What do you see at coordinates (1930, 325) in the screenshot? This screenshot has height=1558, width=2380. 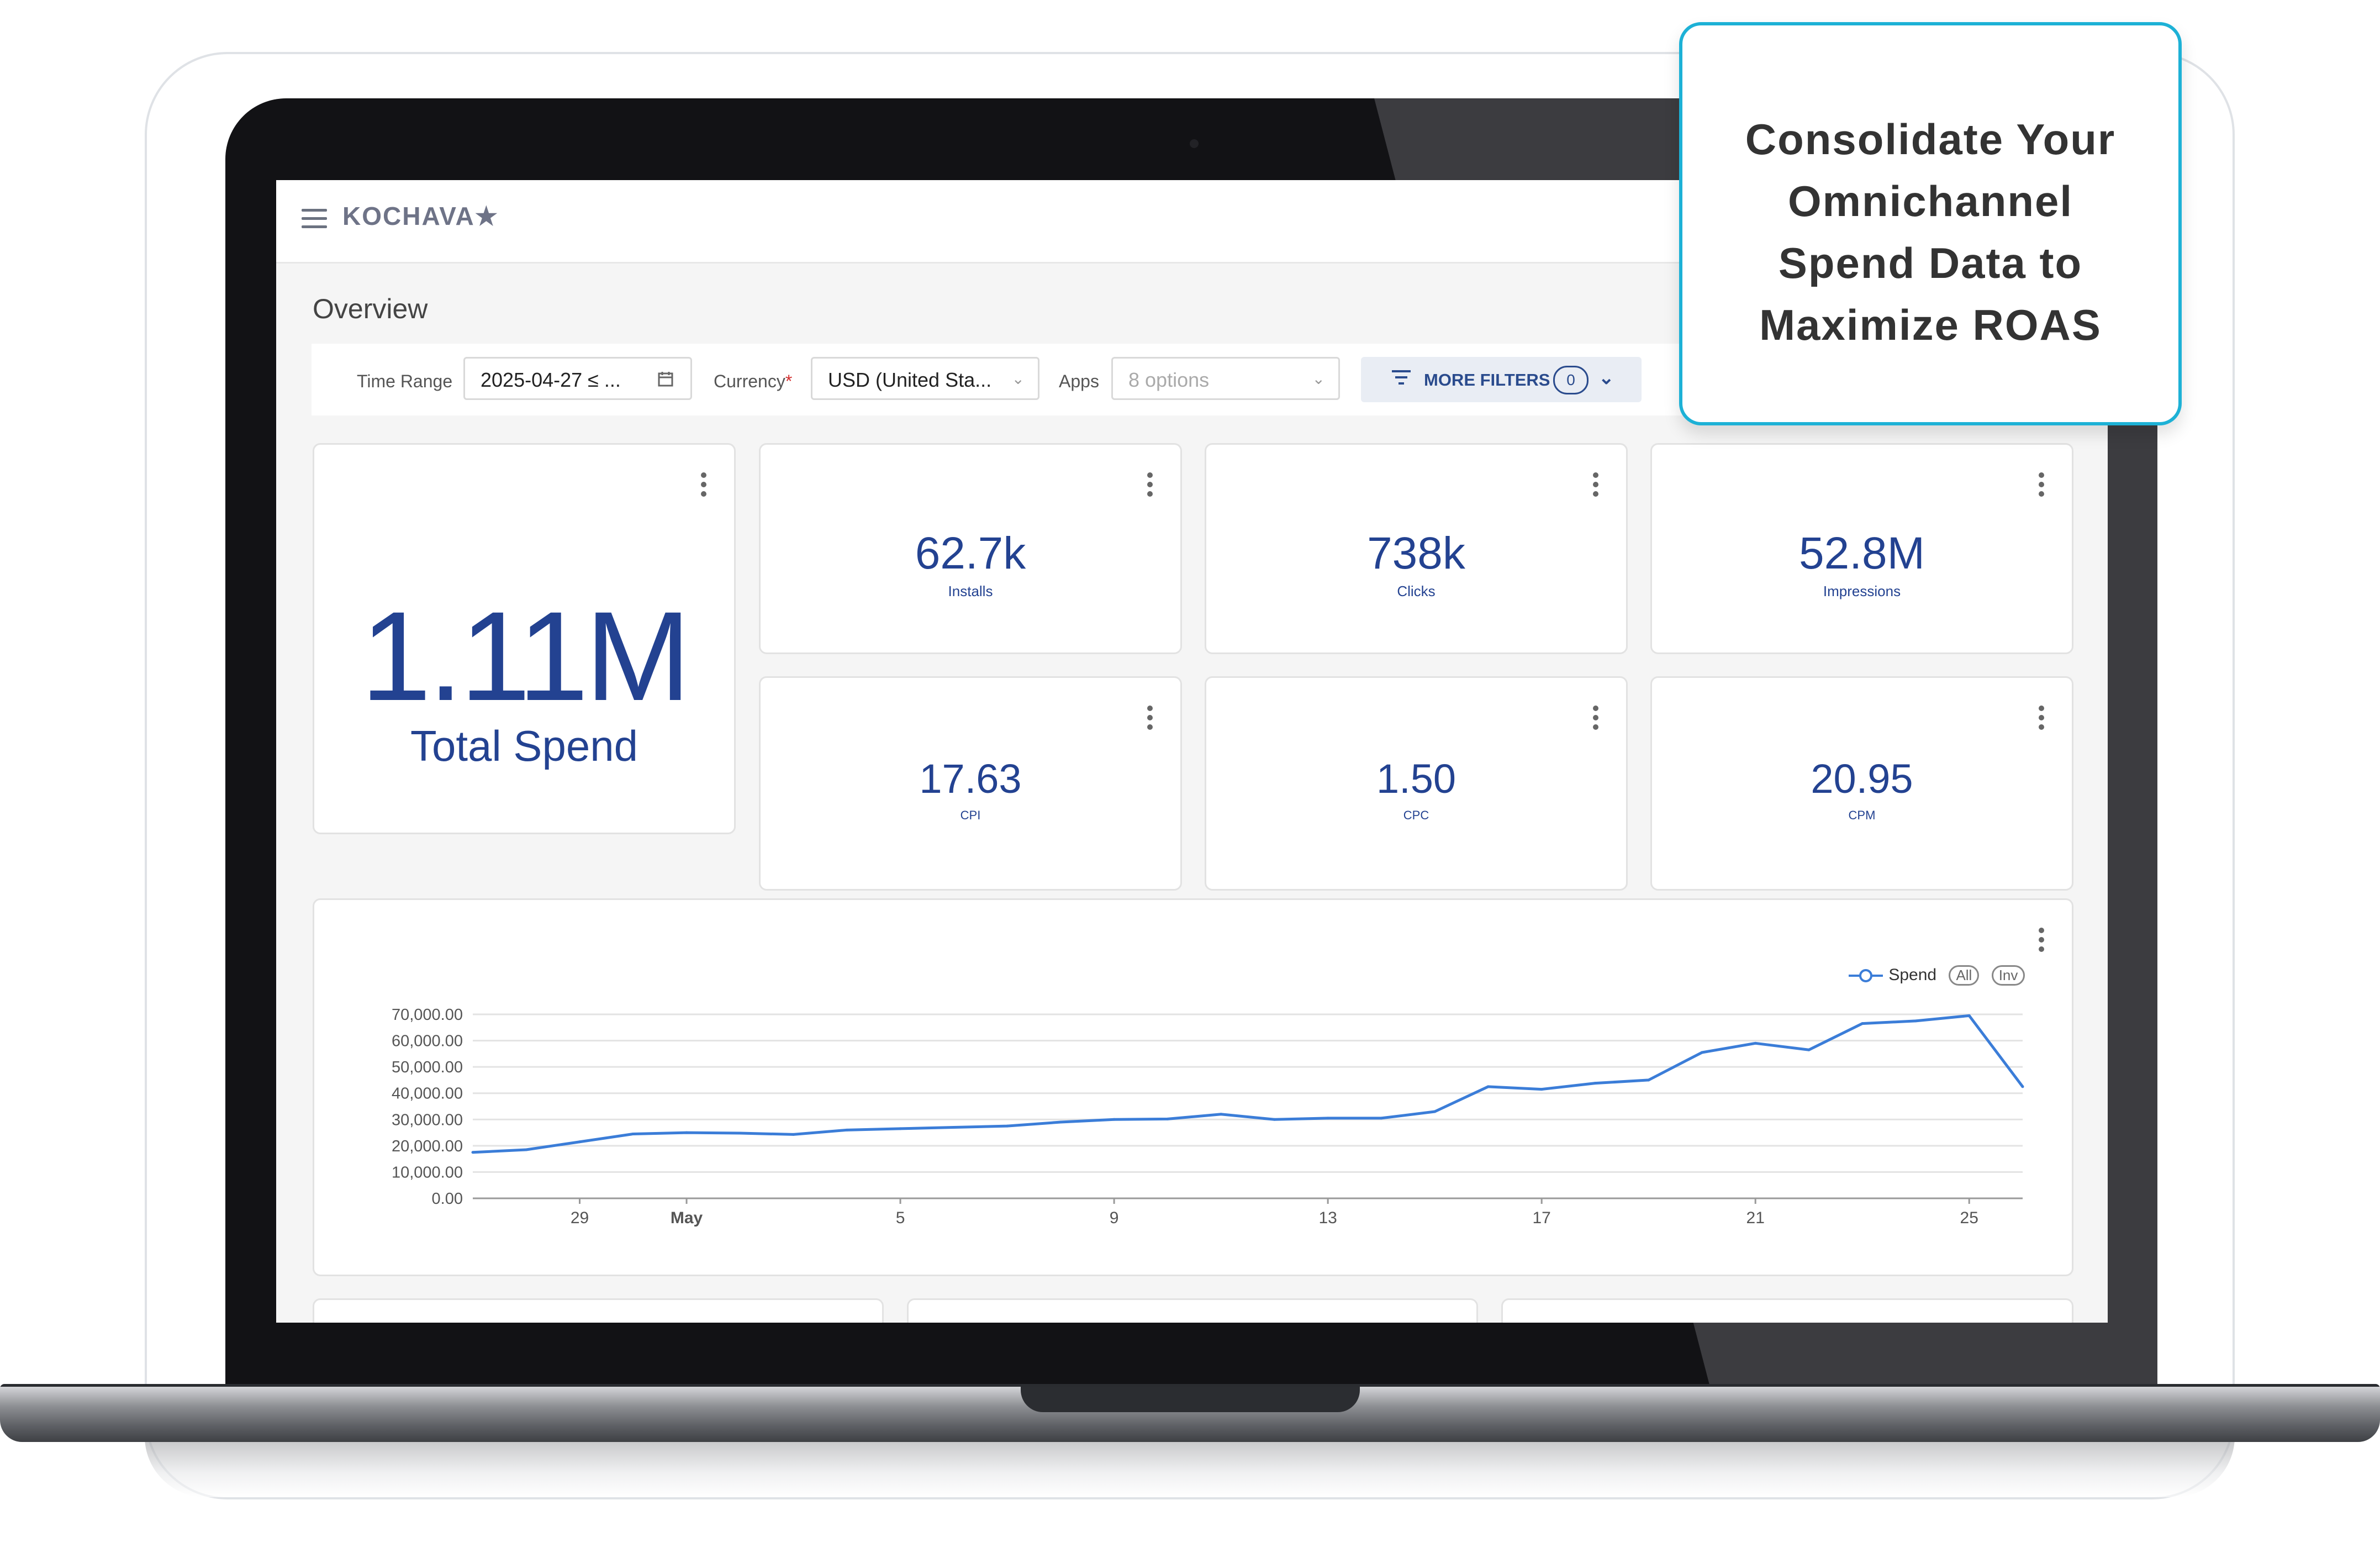 I see `callout-line: Maximize ROAS` at bounding box center [1930, 325].